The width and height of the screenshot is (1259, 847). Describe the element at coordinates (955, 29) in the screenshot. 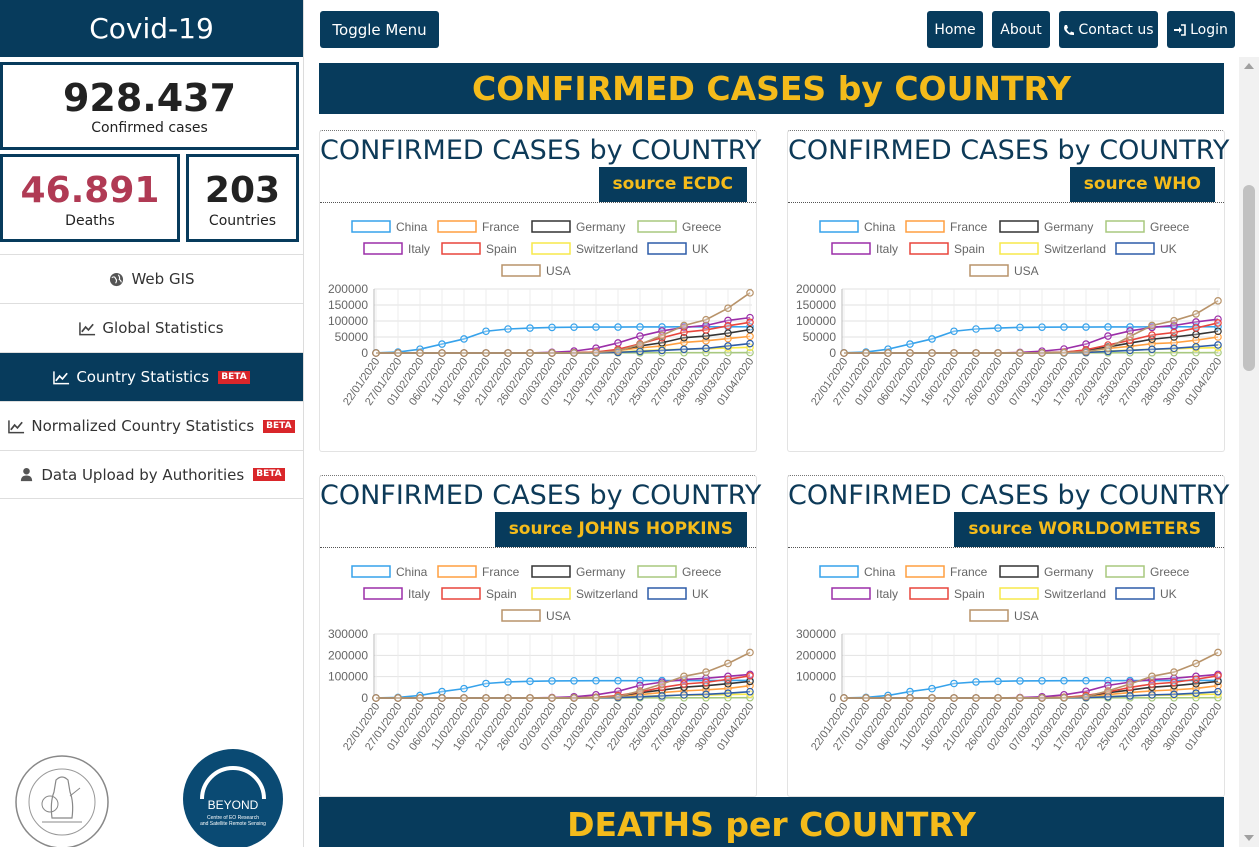

I see `home-button: Home` at that location.